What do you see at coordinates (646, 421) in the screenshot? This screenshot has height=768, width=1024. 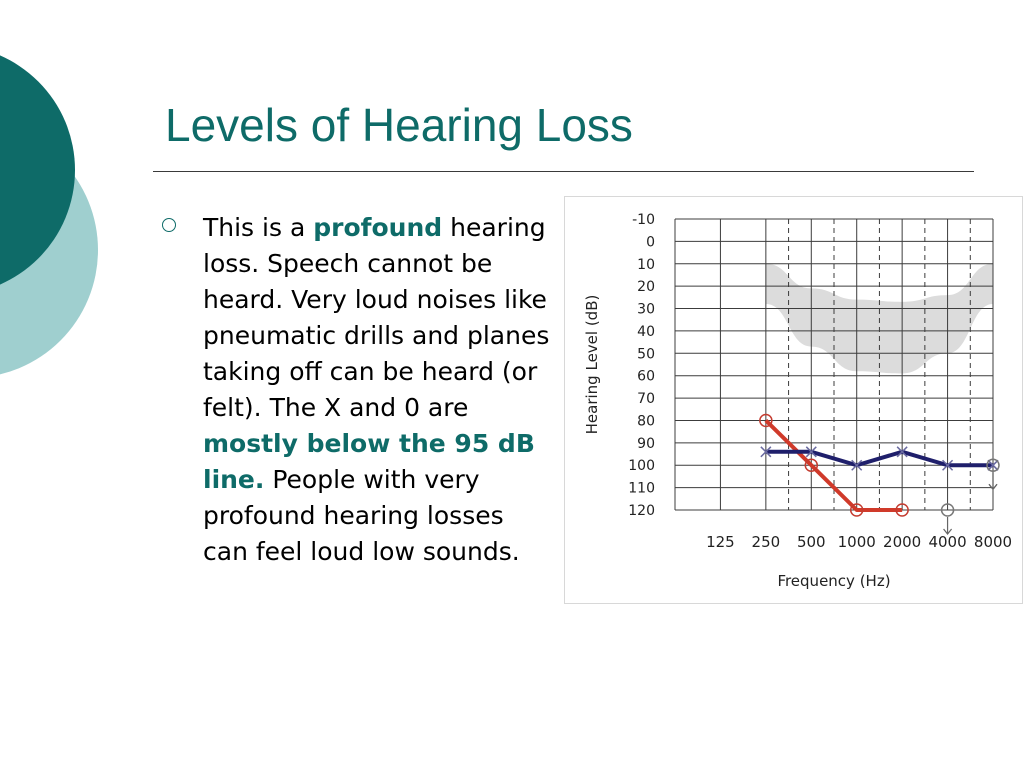 I see `y-tick-label: 80` at bounding box center [646, 421].